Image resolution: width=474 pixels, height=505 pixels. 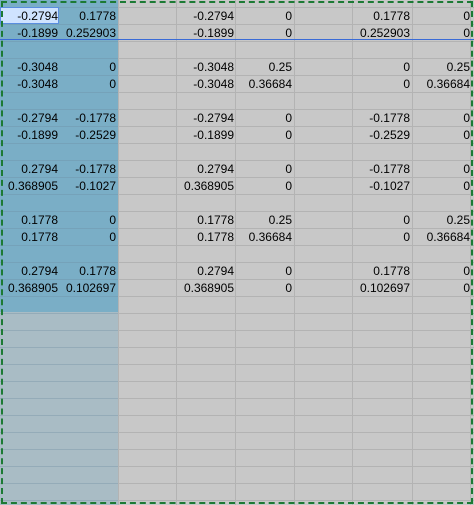 What do you see at coordinates (384, 33) in the screenshot?
I see `cell: 0.252903` at bounding box center [384, 33].